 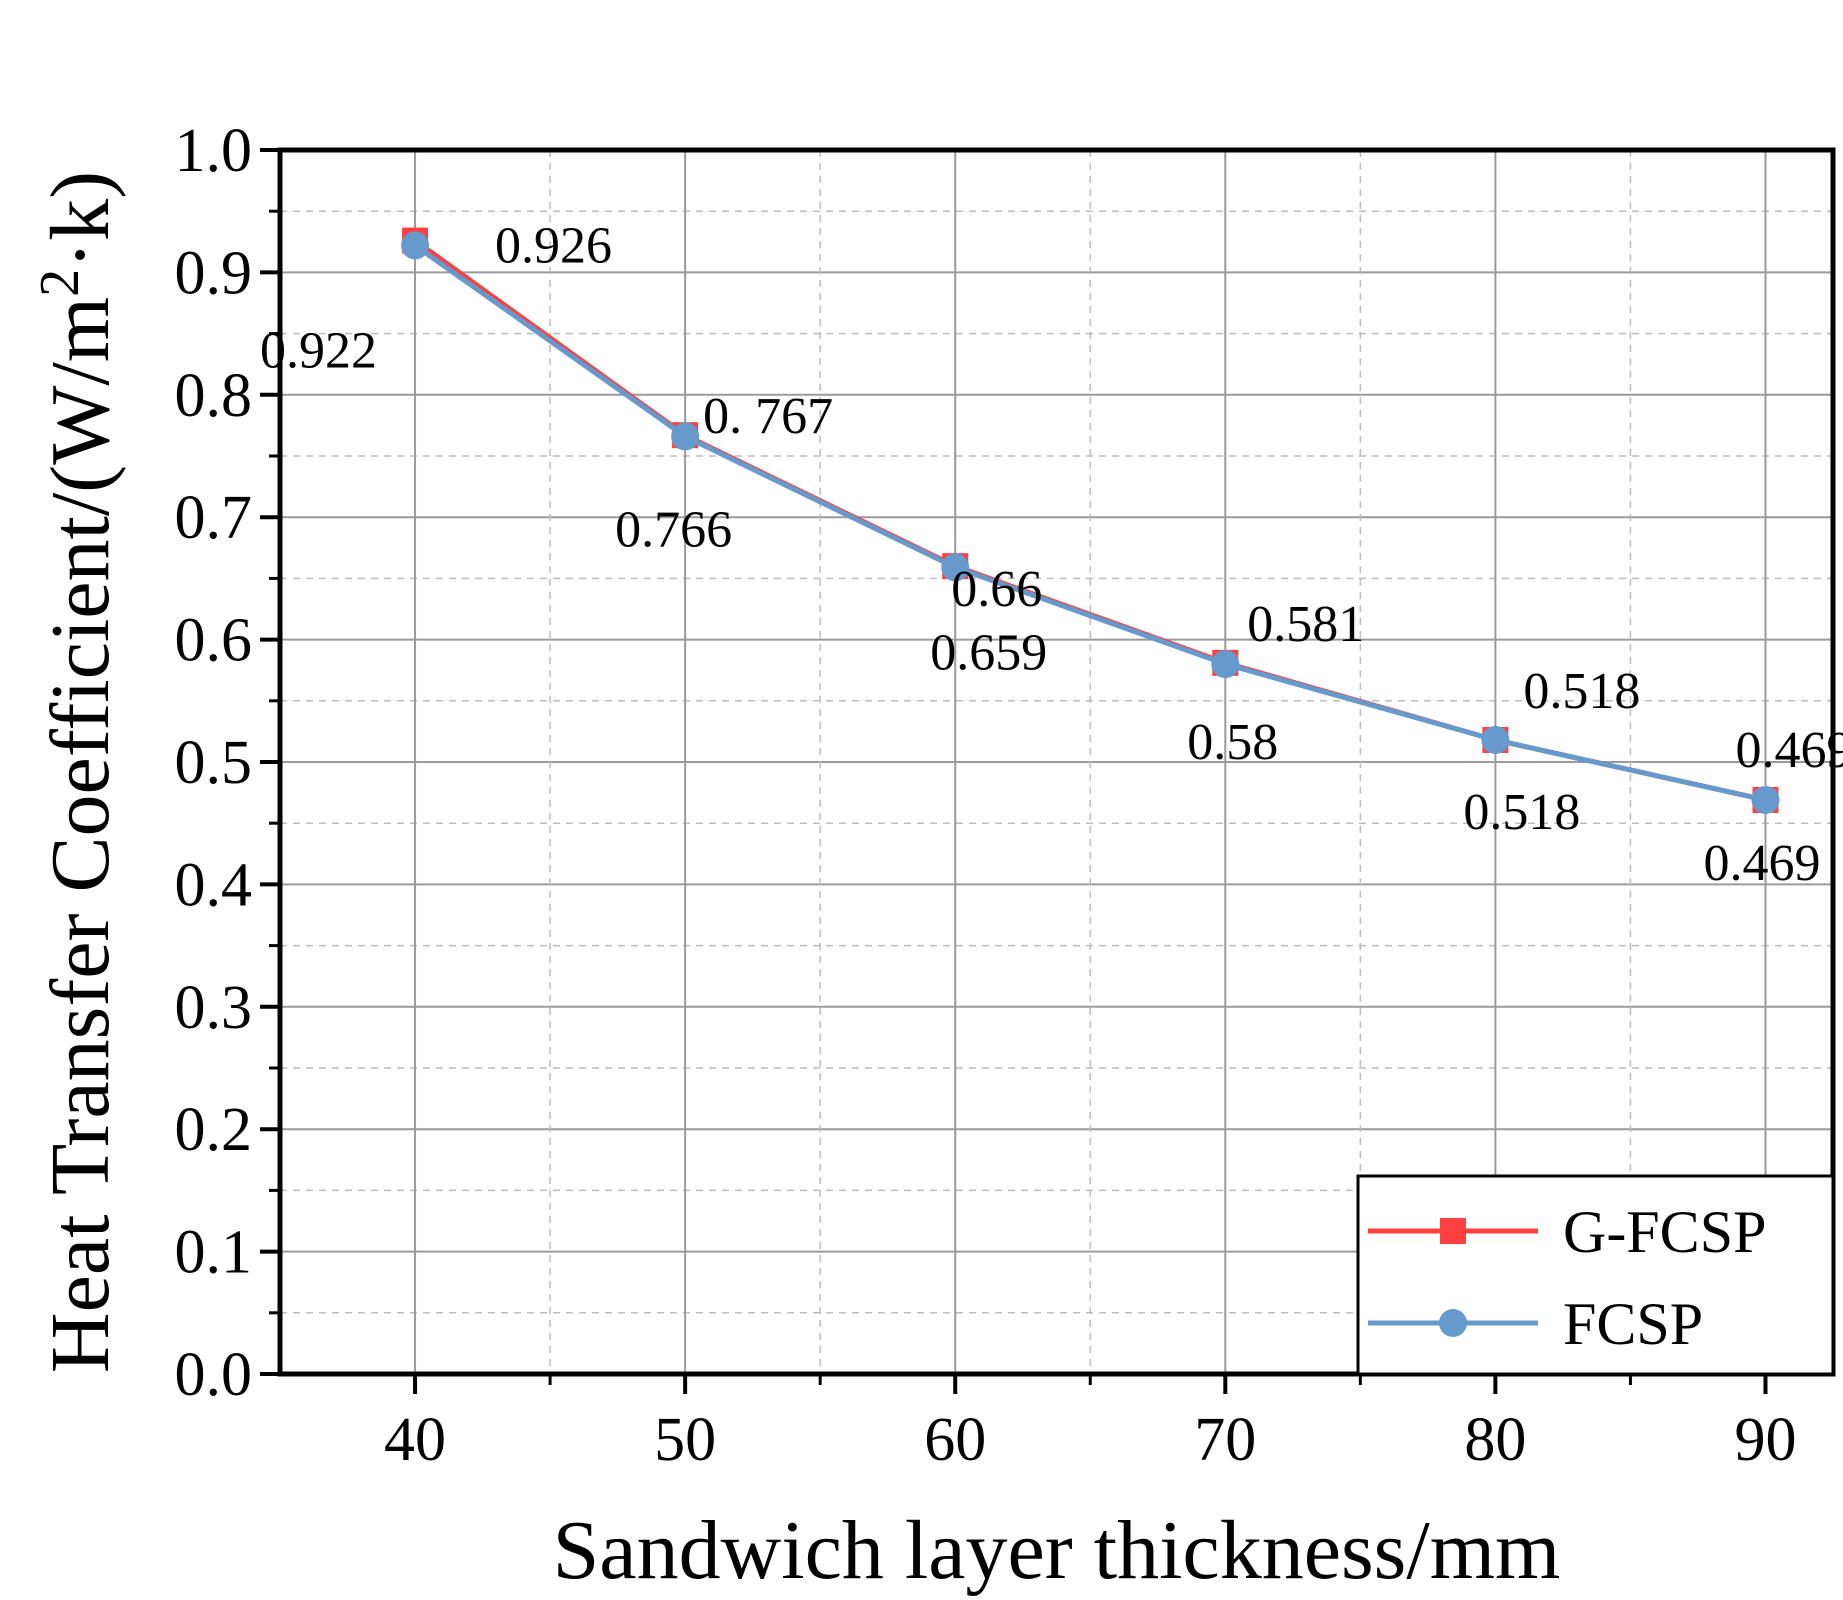 What do you see at coordinates (214, 641) in the screenshot?
I see `y-tick-label: 0.6` at bounding box center [214, 641].